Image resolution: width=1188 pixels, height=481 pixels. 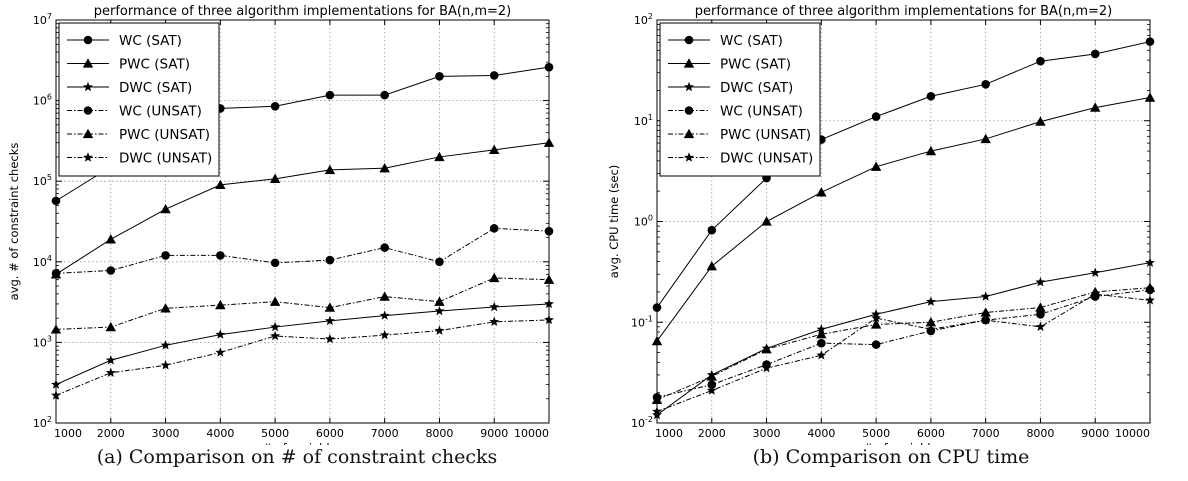 What do you see at coordinates (111, 433) in the screenshot?
I see `x-tick-label: 2000` at bounding box center [111, 433].